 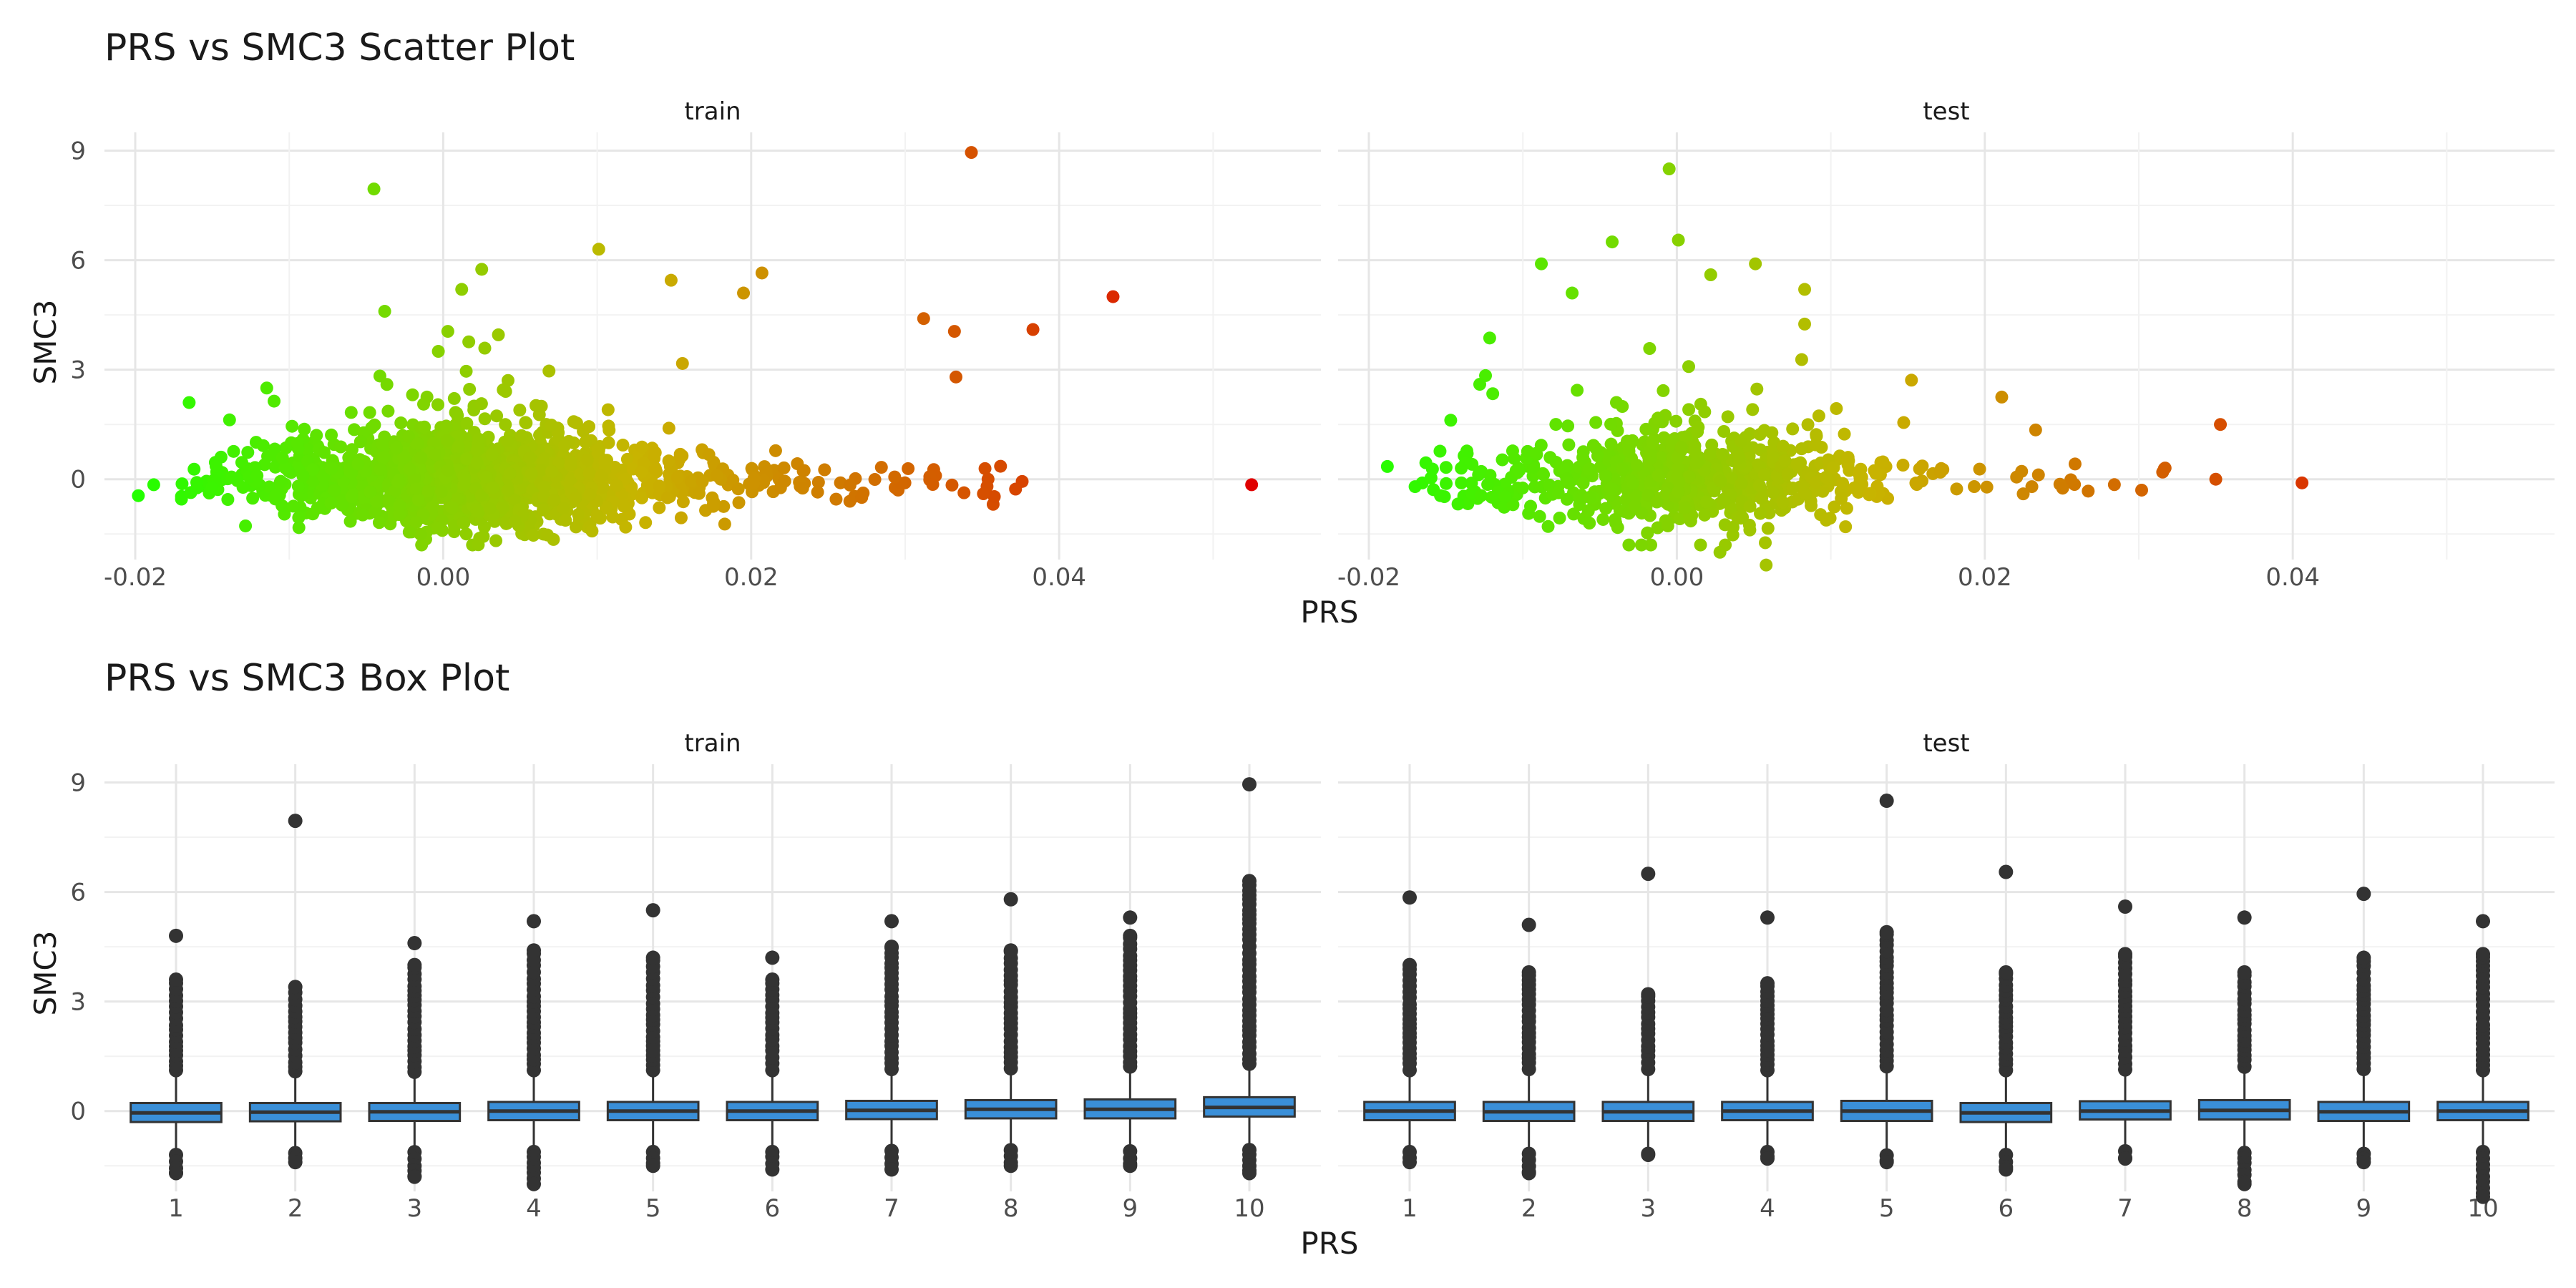 What do you see at coordinates (1249, 1208) in the screenshot?
I see `box-x-tick-label: 10` at bounding box center [1249, 1208].